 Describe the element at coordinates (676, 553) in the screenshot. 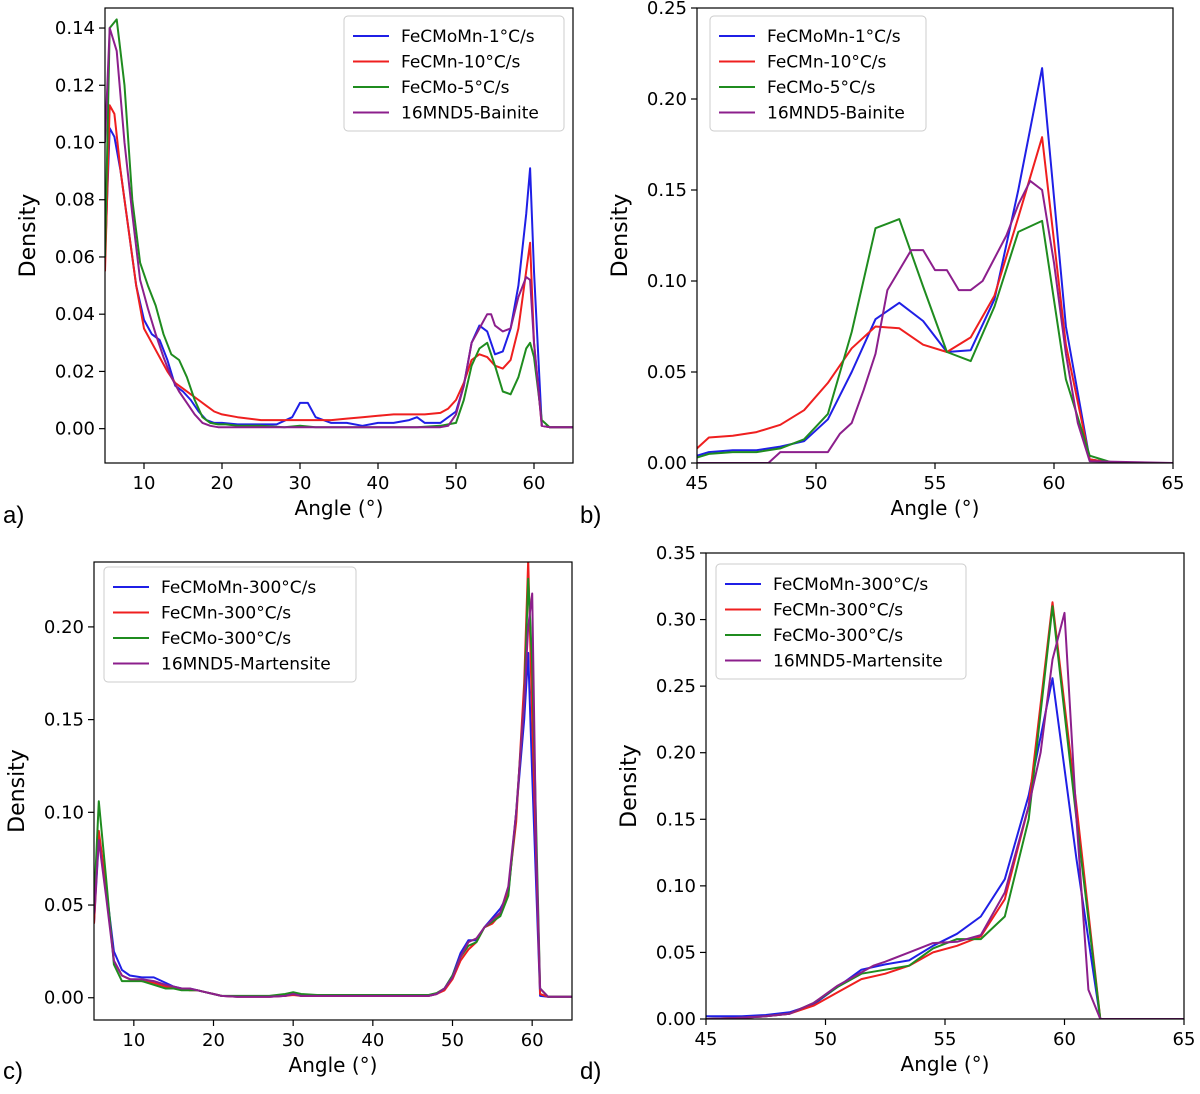

I see `y-tick-label: 0.35` at that location.